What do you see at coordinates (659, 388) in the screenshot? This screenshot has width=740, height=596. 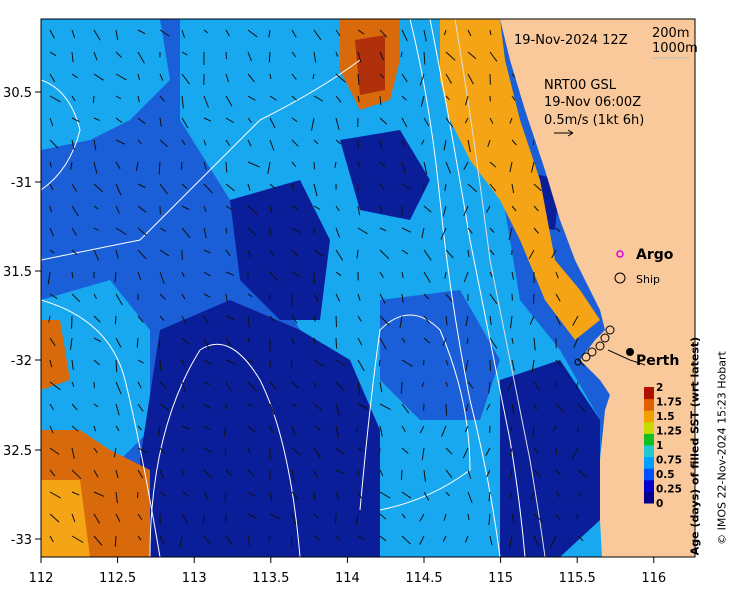 I see `colorbar-tick-label: 2` at bounding box center [659, 388].